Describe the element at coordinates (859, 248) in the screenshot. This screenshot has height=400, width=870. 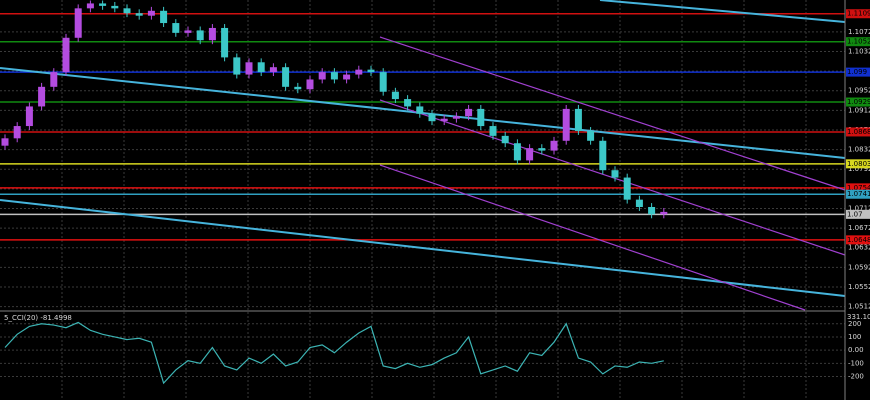
I see `y-tick-label: 1.0632` at that location.